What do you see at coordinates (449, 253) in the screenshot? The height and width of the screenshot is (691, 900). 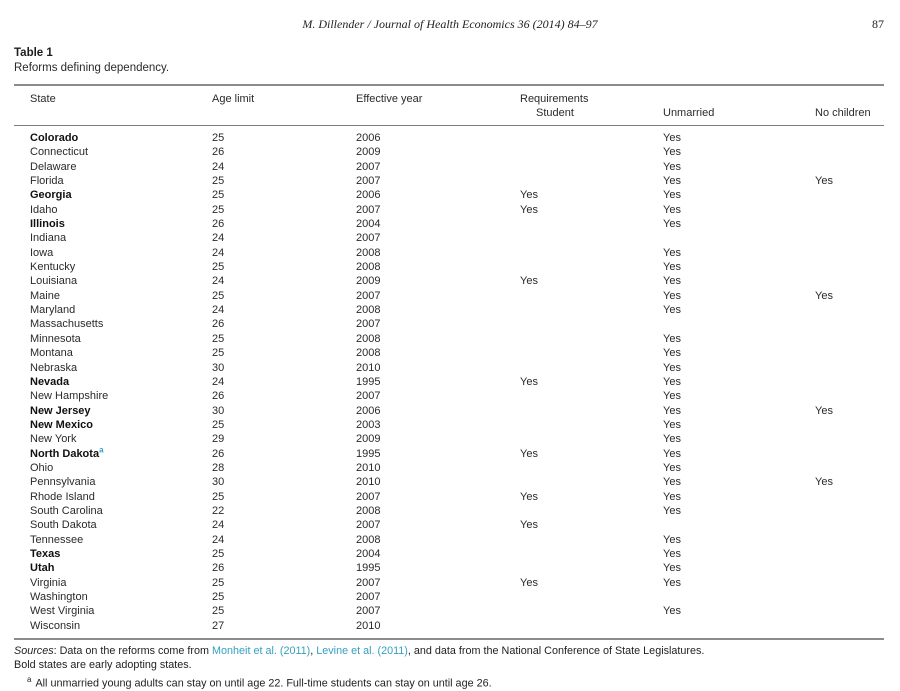 I see `table-row: Iowa 24 2008 Yes` at bounding box center [449, 253].